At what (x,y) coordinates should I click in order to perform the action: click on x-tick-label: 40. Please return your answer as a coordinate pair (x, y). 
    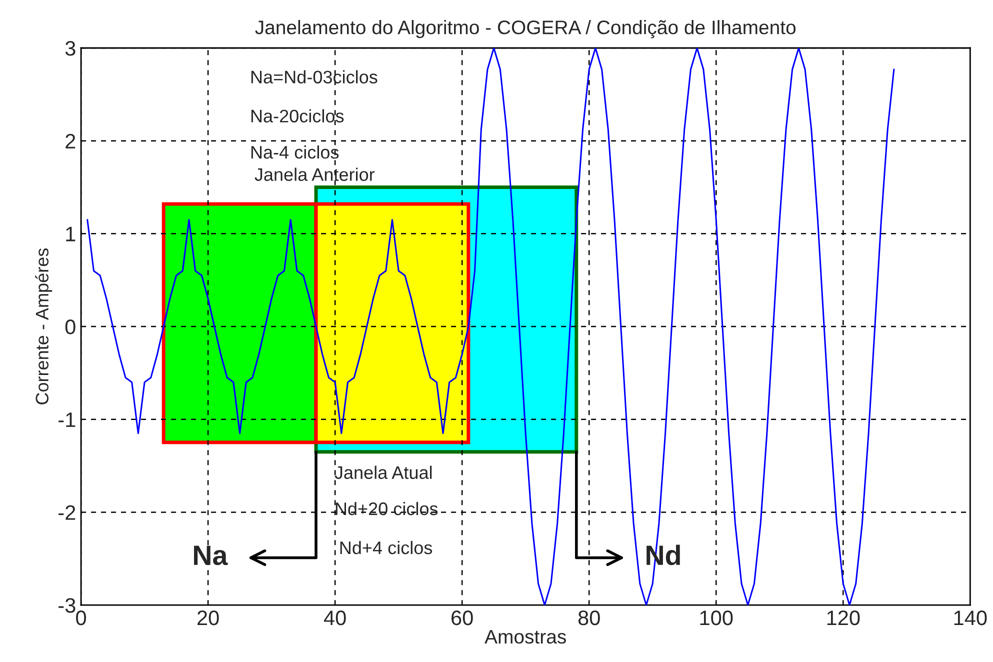
    Looking at the image, I should click on (335, 618).